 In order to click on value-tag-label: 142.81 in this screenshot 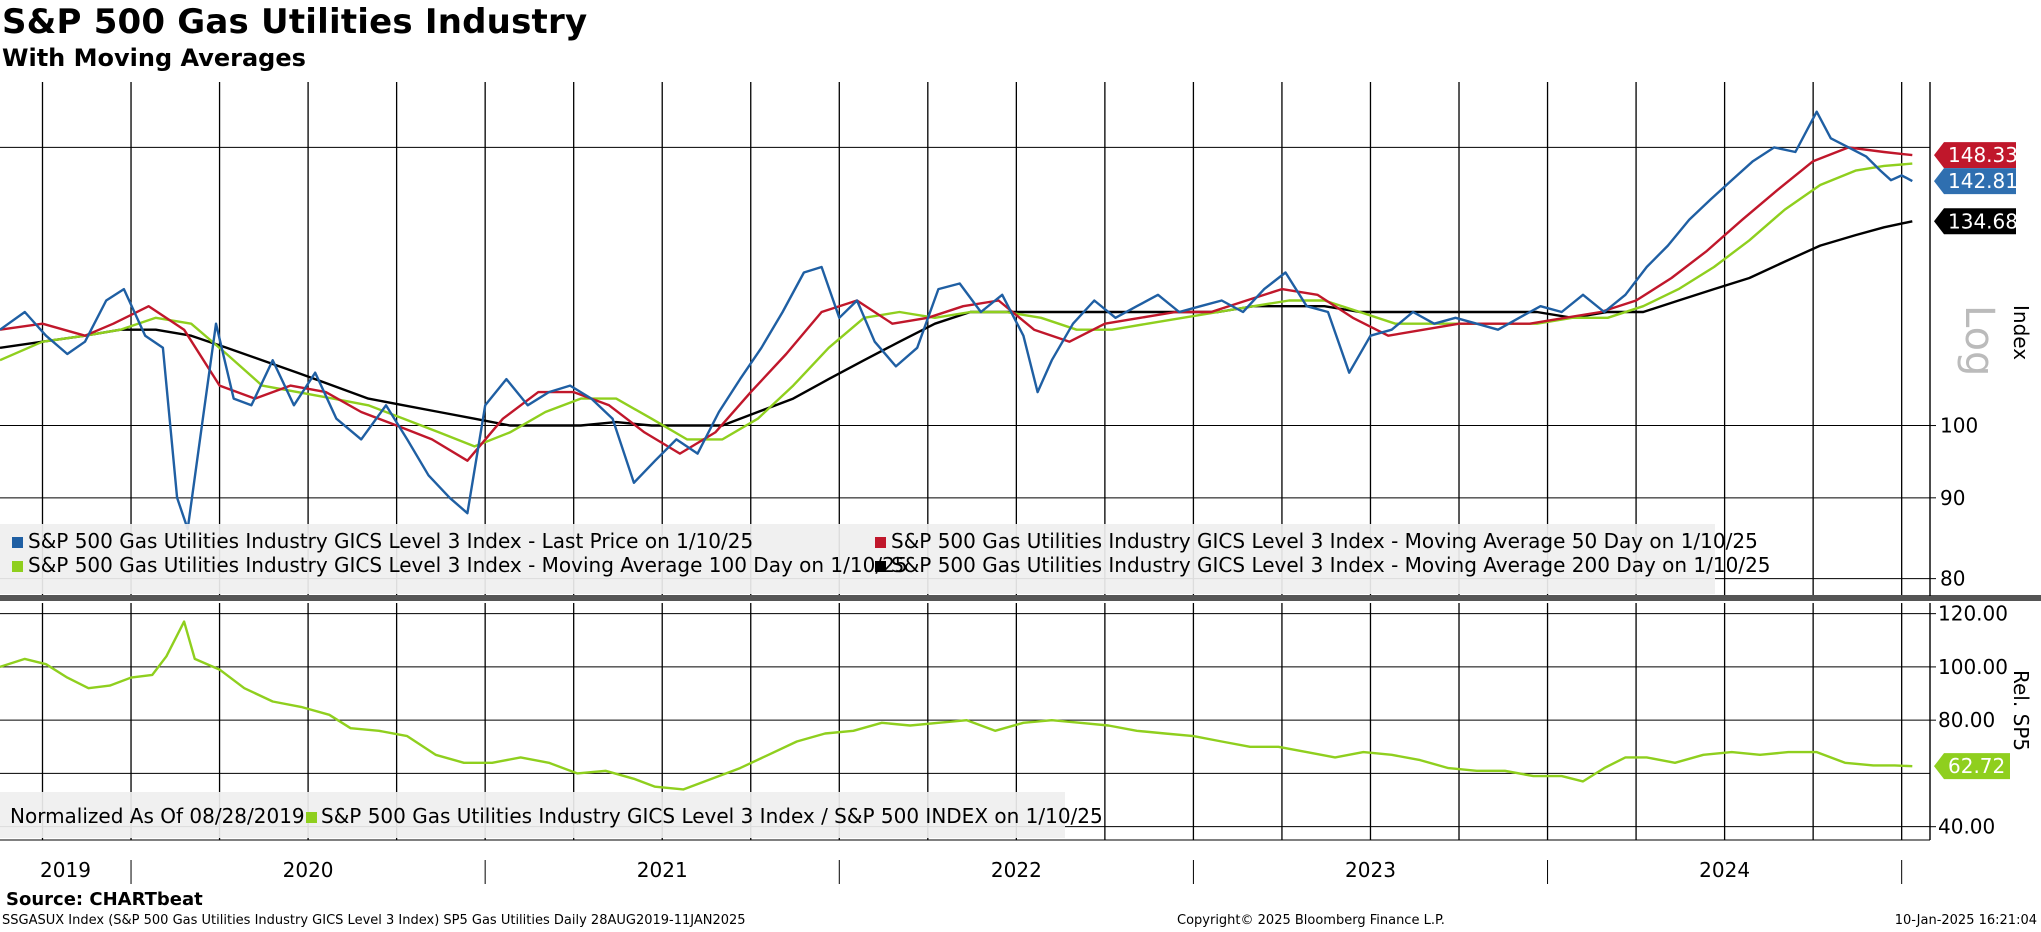, I will do `click(1983, 181)`.